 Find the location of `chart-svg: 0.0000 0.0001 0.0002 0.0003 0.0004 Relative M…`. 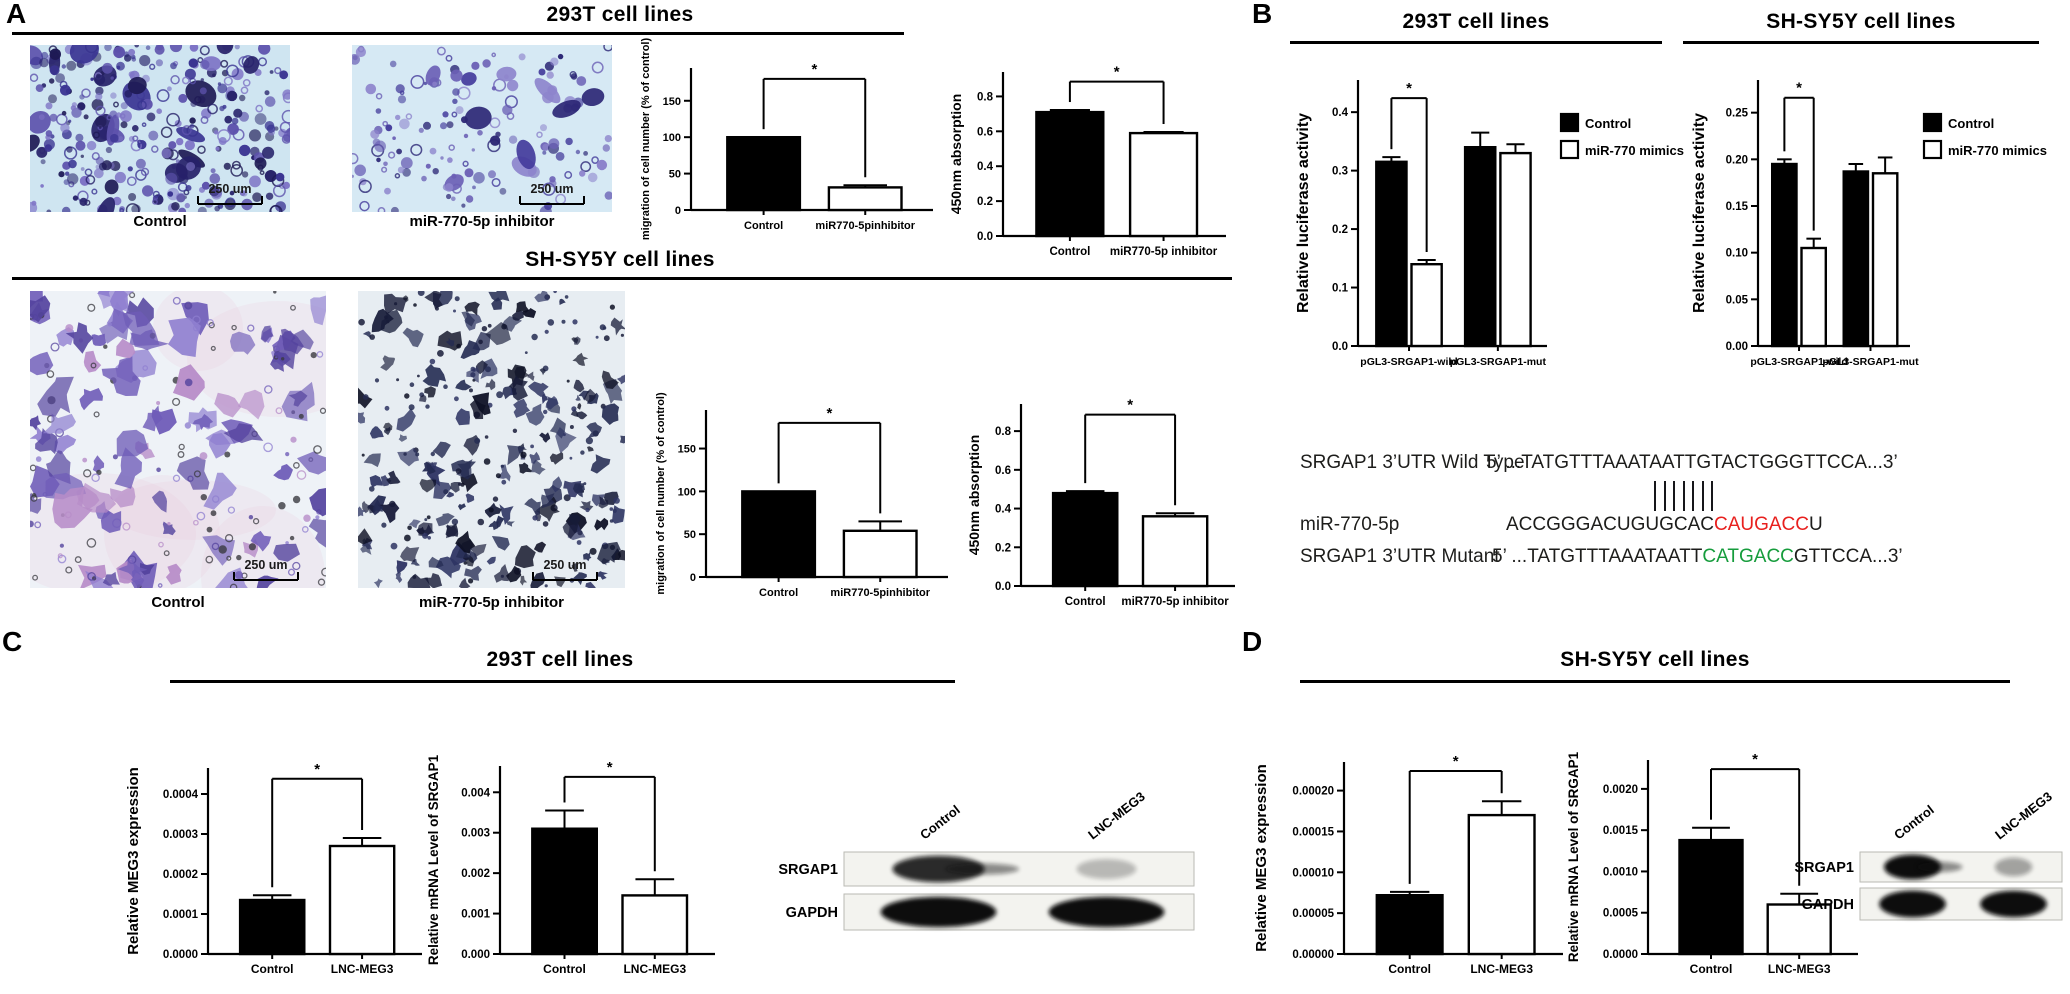

chart-svg: 0.0000 0.0001 0.0002 0.0003 0.0004 Relative M… is located at coordinates (273, 868).